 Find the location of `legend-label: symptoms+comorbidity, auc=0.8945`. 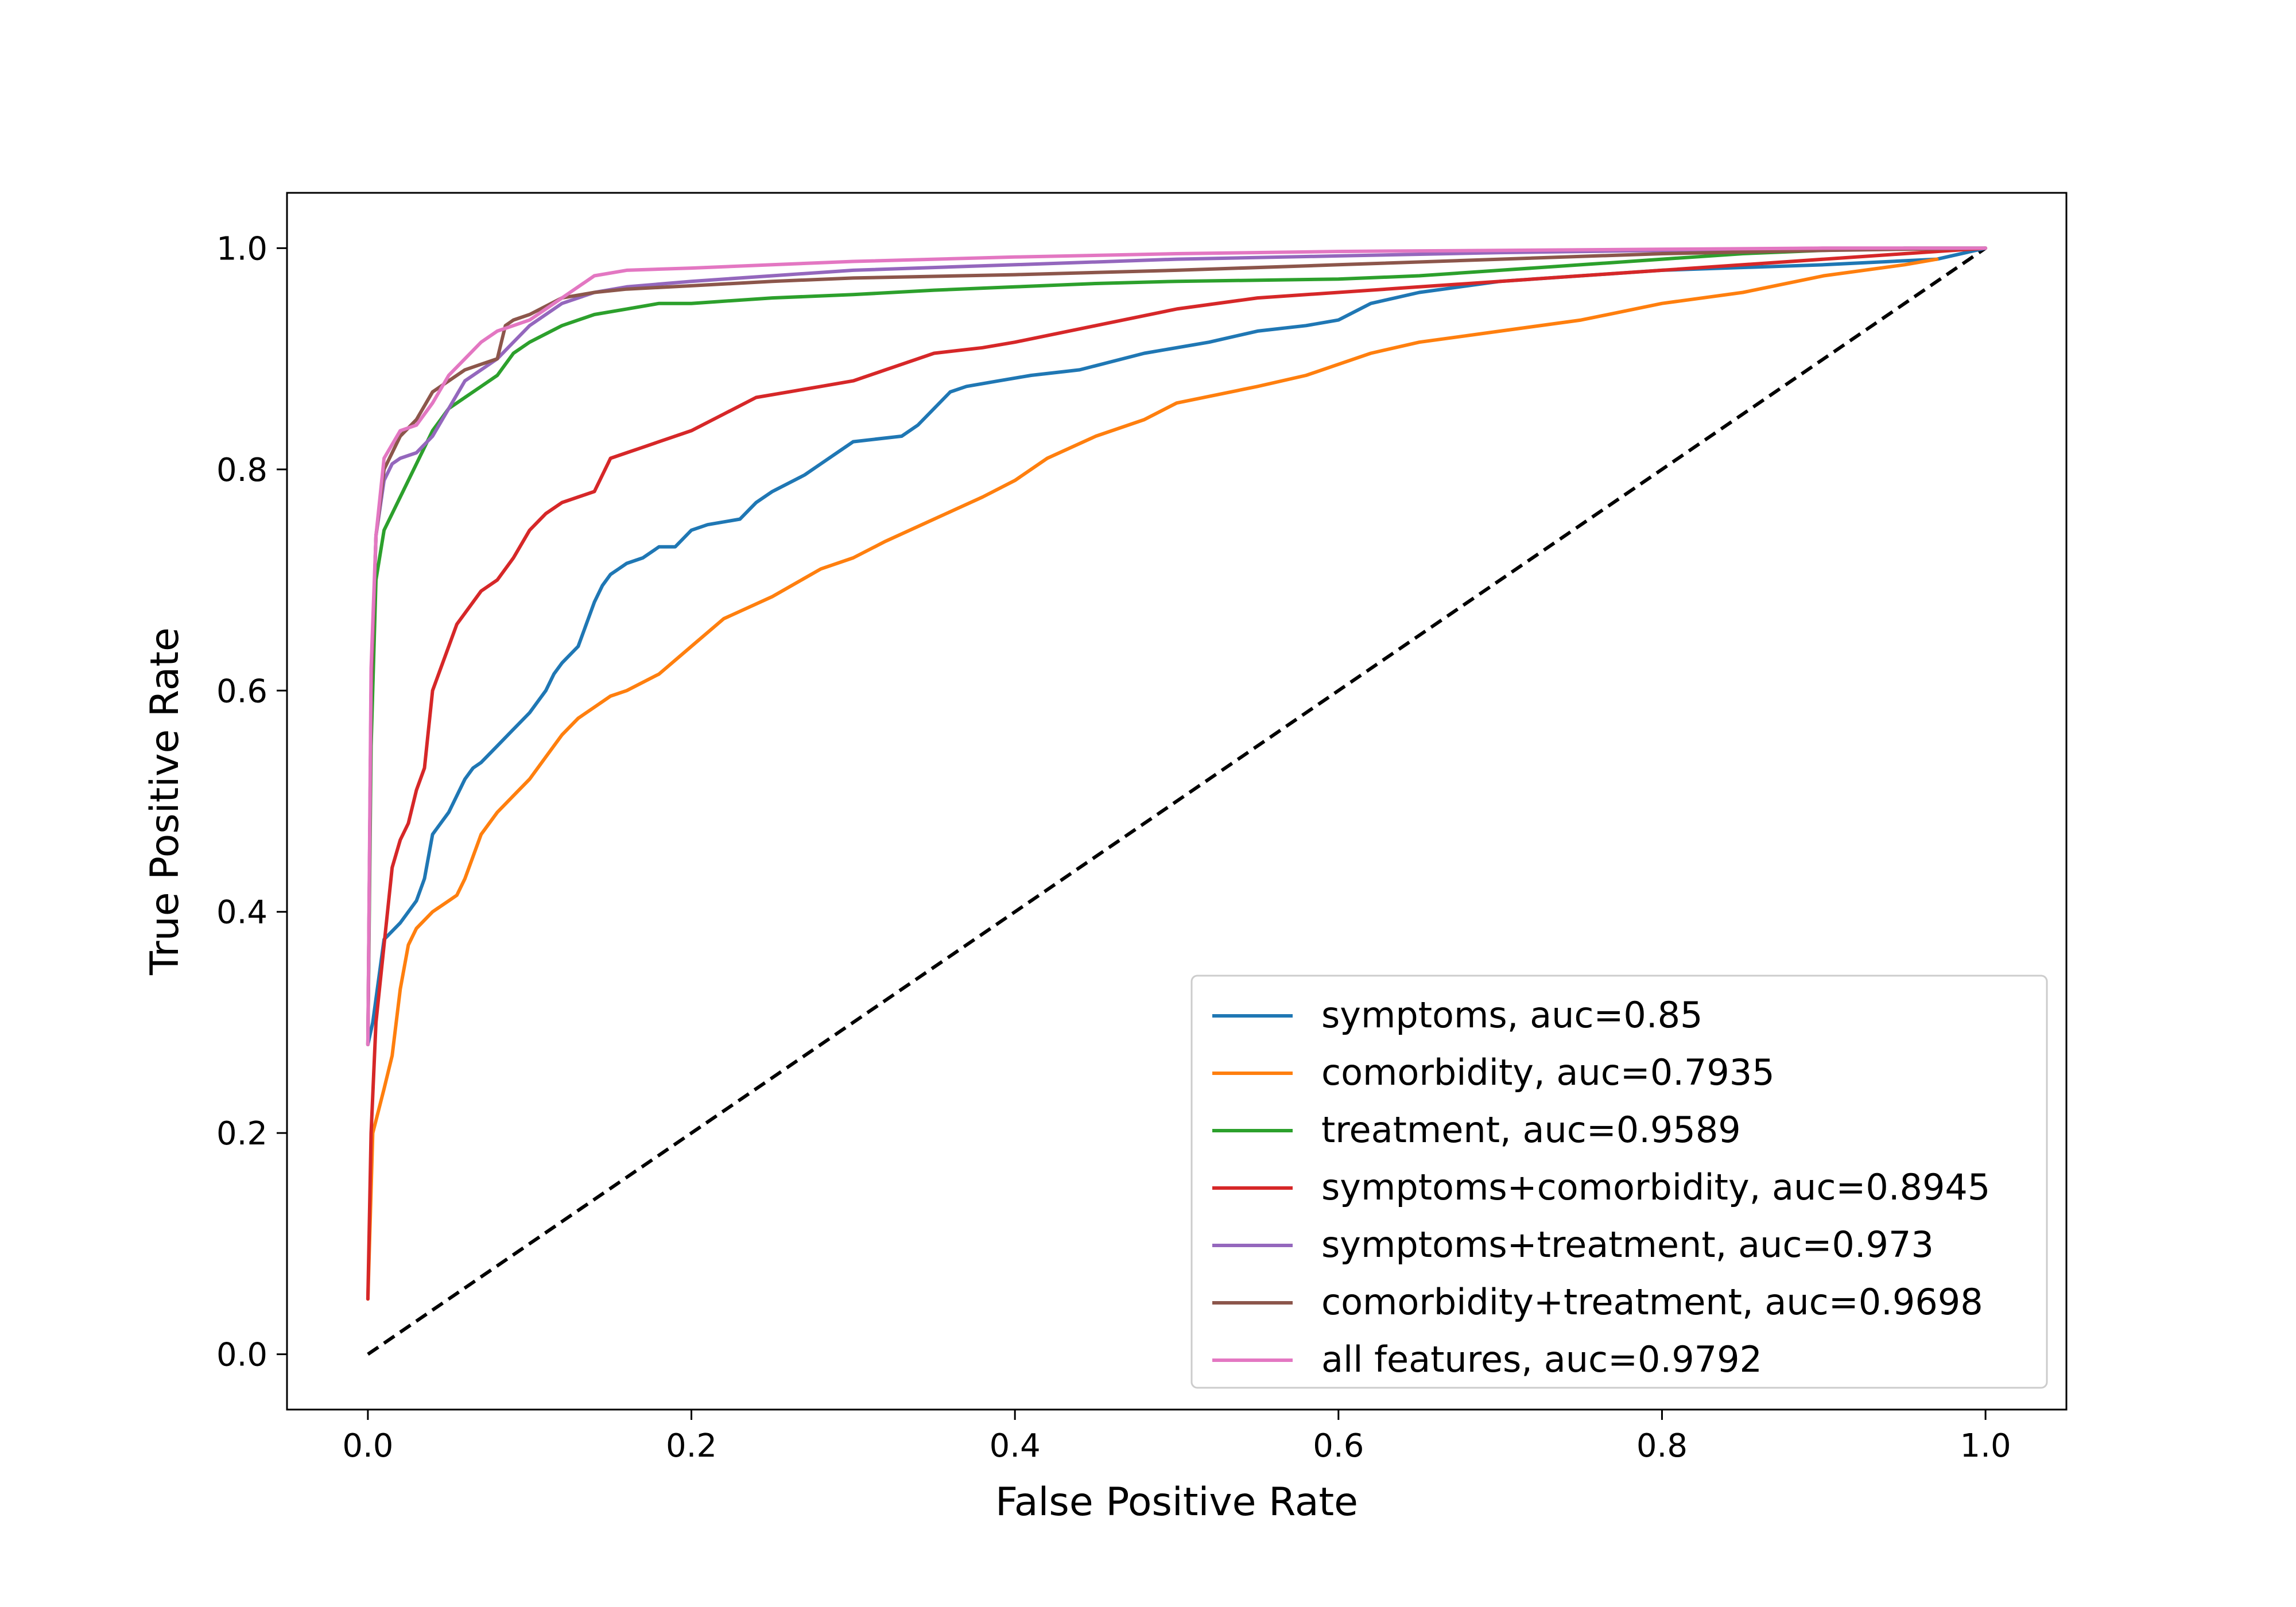

legend-label: symptoms+comorbidity, auc=0.8945 is located at coordinates (1655, 1187).